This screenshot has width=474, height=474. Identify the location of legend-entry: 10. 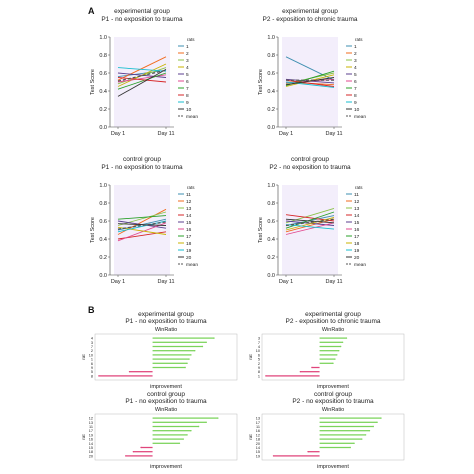
(357, 110).